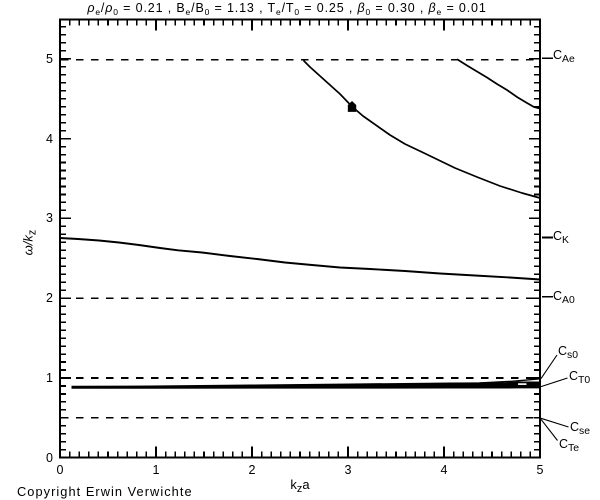 The image size is (600, 500). What do you see at coordinates (540, 470) in the screenshot?
I see `x-tick-label-5: 5` at bounding box center [540, 470].